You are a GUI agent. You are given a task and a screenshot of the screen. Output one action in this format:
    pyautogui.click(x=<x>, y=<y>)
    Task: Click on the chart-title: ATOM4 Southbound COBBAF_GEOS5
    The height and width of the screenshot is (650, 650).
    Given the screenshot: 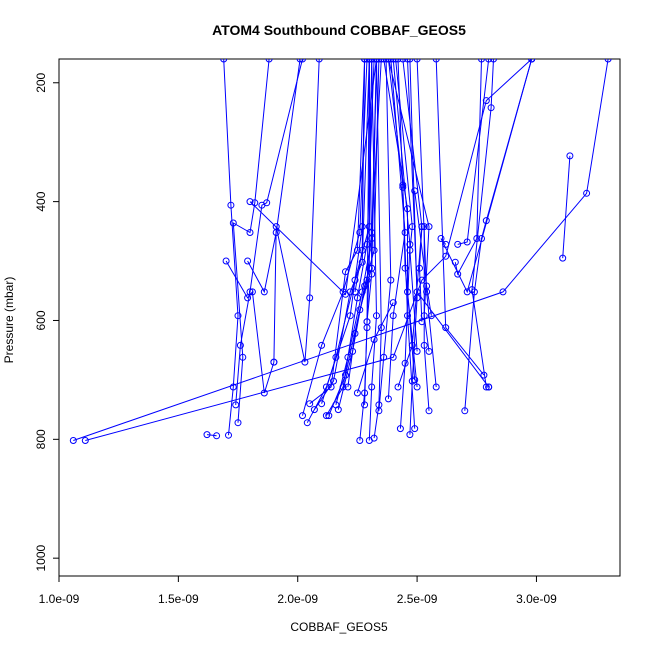 What is the action you would take?
    pyautogui.click(x=339, y=30)
    